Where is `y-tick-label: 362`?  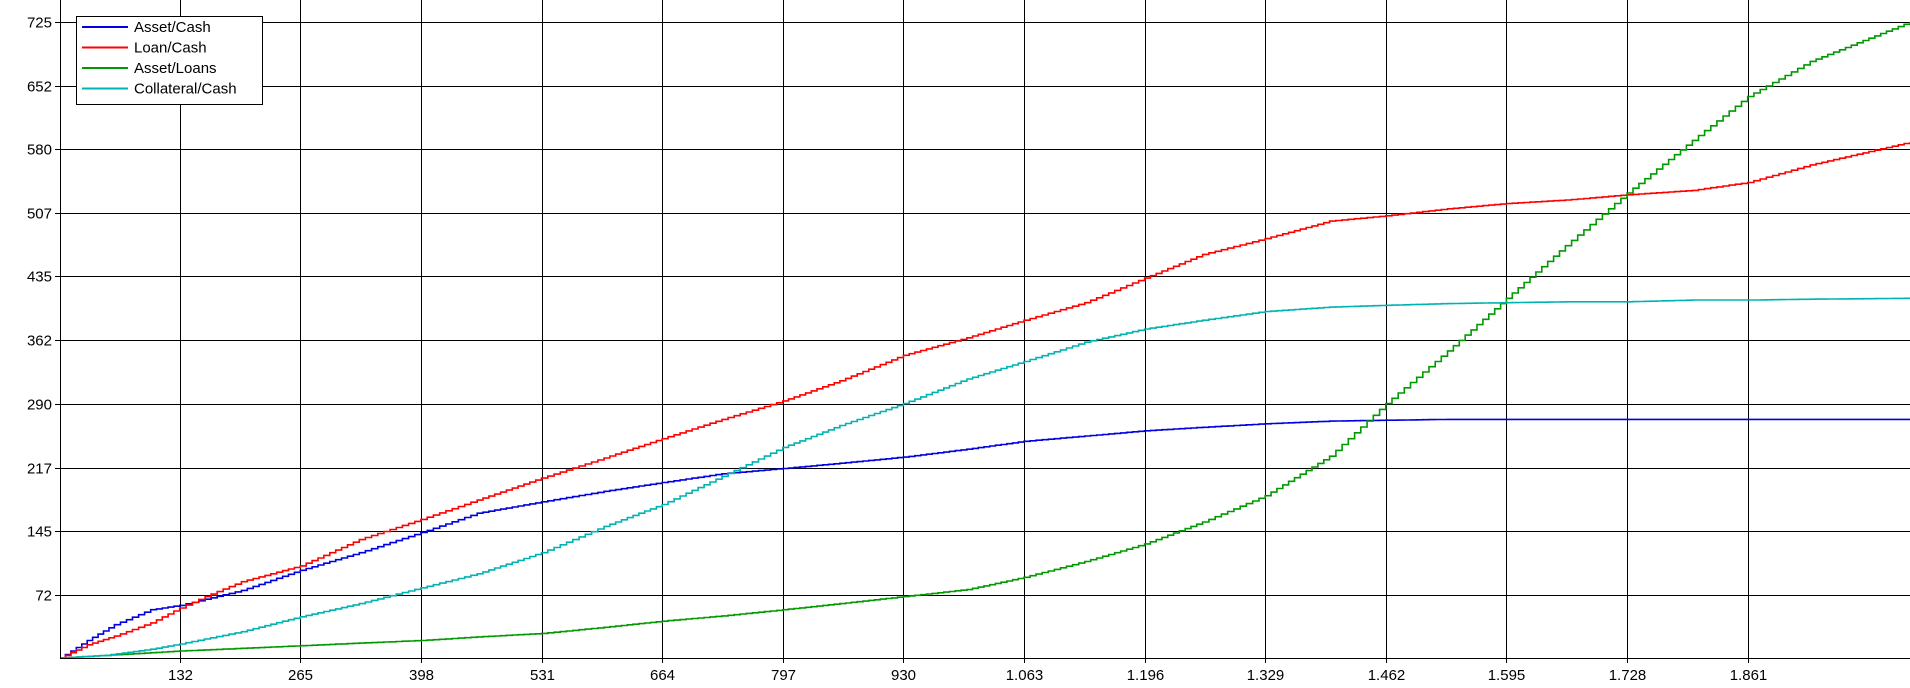 y-tick-label: 362 is located at coordinates (39, 341).